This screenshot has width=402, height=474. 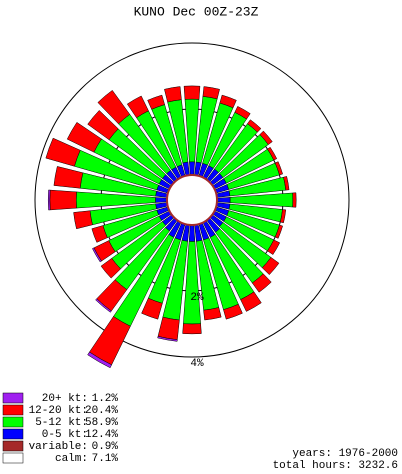 What do you see at coordinates (101, 435) in the screenshot?
I see `legend-value: 12.4%` at bounding box center [101, 435].